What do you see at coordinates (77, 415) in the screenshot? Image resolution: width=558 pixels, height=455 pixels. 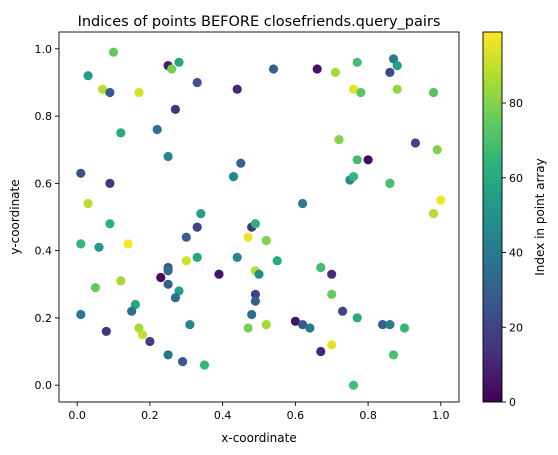 I see `x-tick-label-0: 0.0` at bounding box center [77, 415].